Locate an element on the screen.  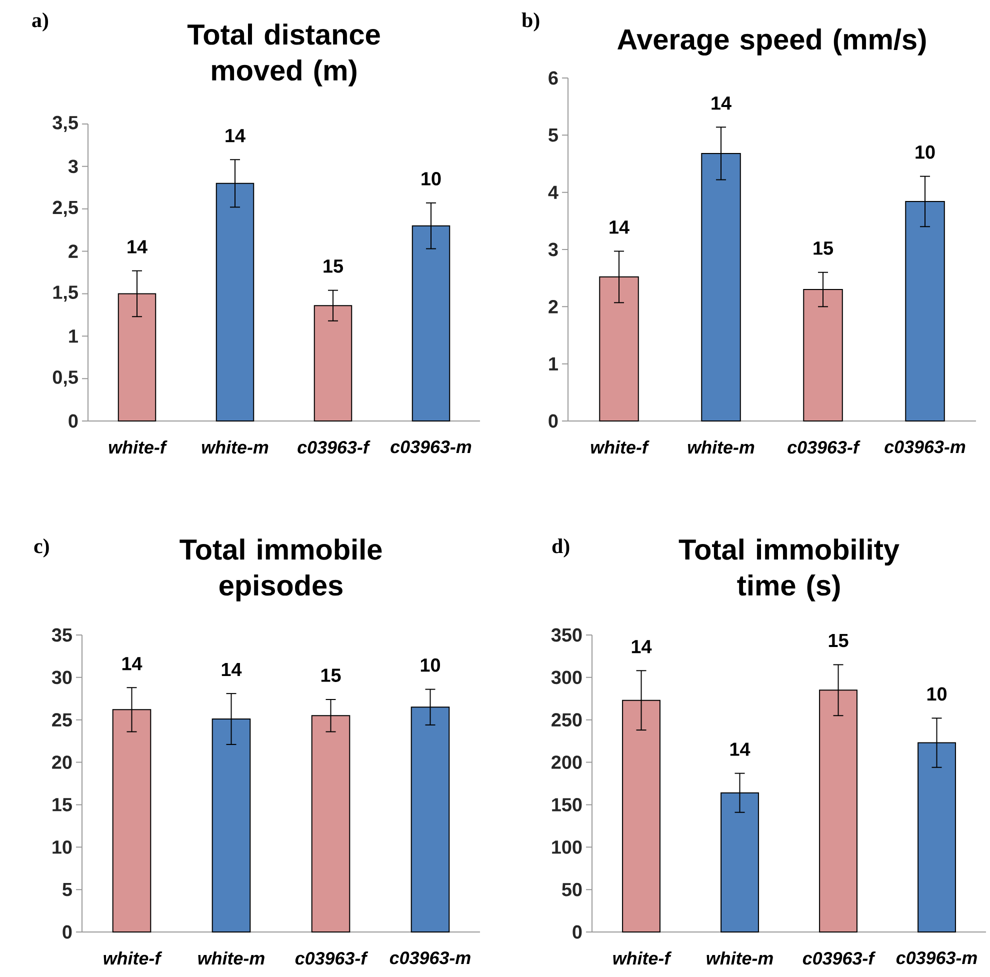
chart-title: Total immobility time (s) is located at coordinates (789, 570).